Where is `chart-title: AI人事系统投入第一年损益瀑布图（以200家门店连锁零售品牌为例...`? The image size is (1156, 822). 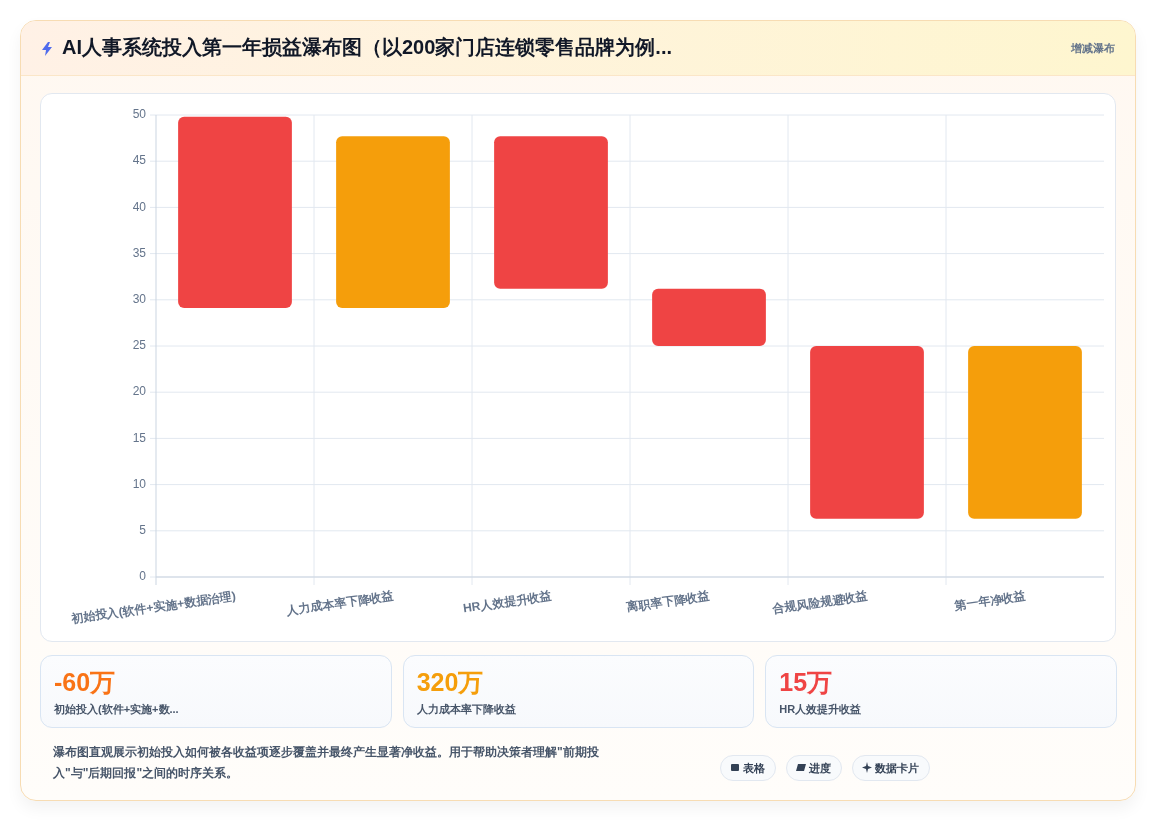 chart-title: AI人事系统投入第一年损益瀑布图（以200家门店连锁零售品牌为例... is located at coordinates (367, 47).